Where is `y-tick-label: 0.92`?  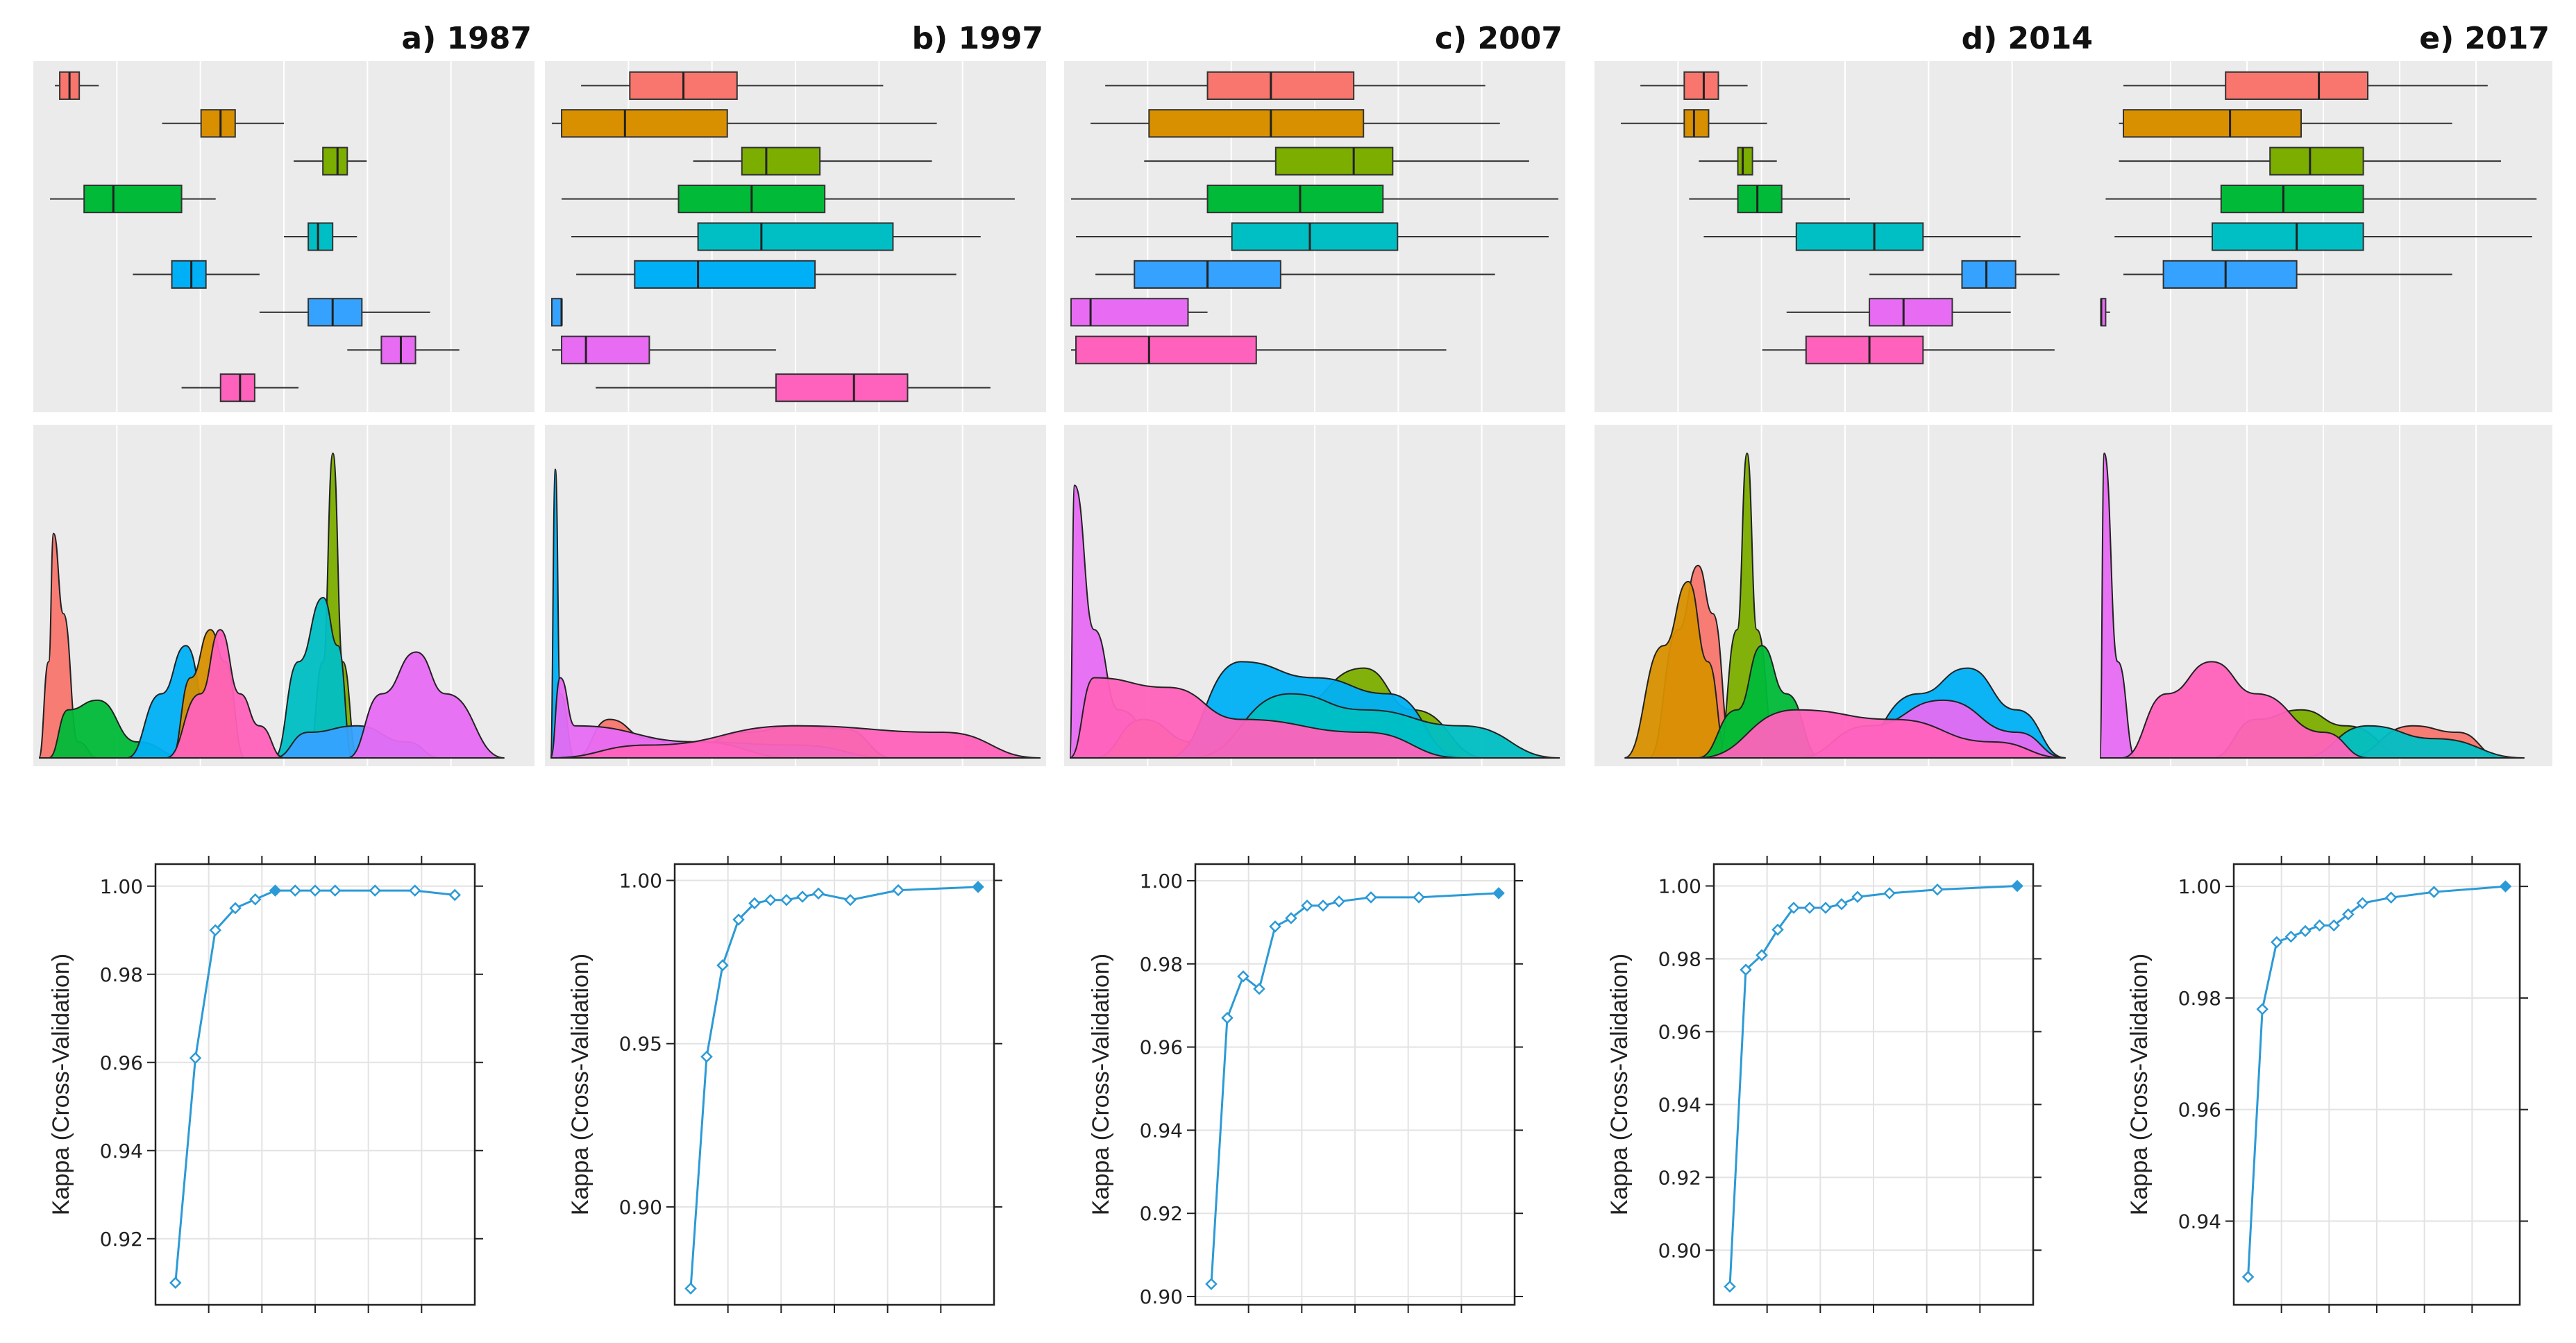
y-tick-label: 0.92 is located at coordinates (121, 1240).